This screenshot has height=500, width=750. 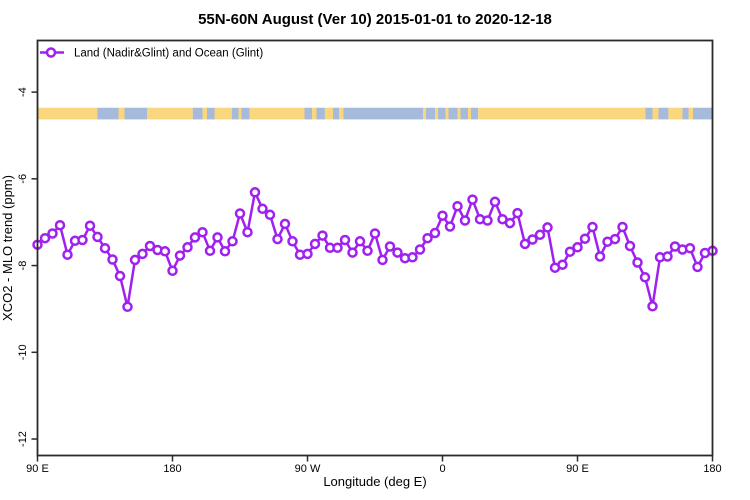 I want to click on y-axis: -4 -6 -8 -10 -12, so click(x=27, y=267).